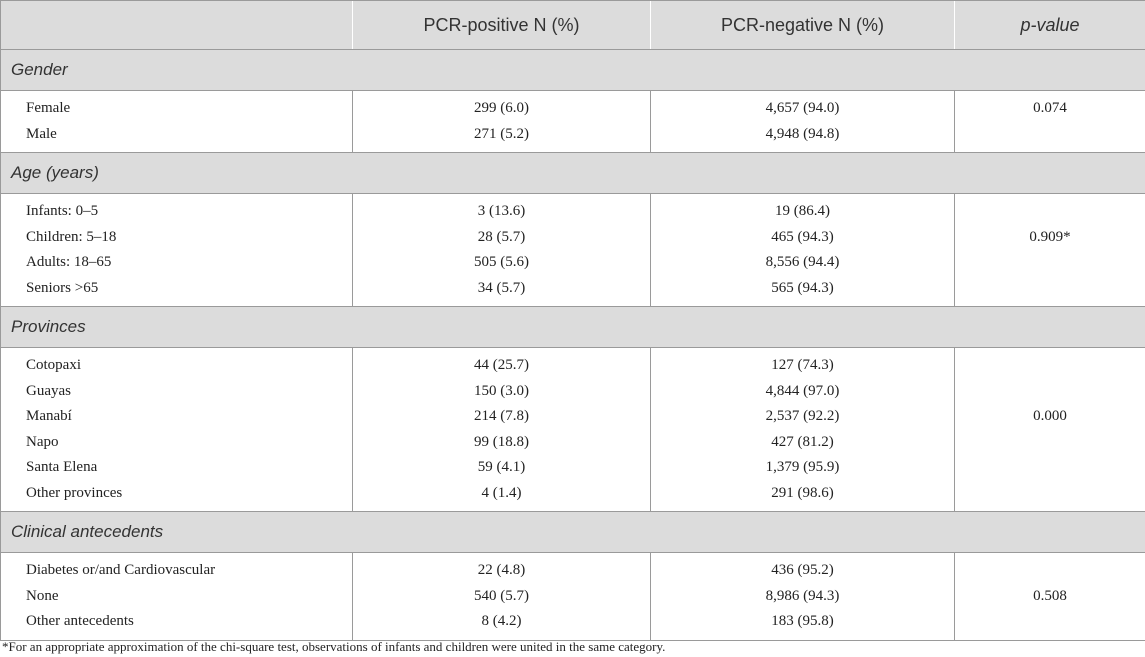  I want to click on pcr-negative-cell: 291 (98.6), so click(802, 496).